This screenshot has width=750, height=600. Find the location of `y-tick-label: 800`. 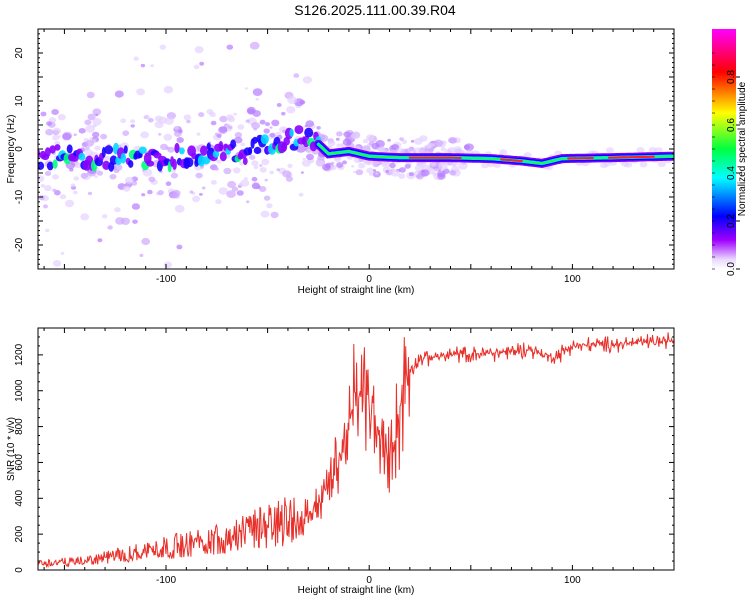

y-tick-label: 800 is located at coordinates (19, 426).